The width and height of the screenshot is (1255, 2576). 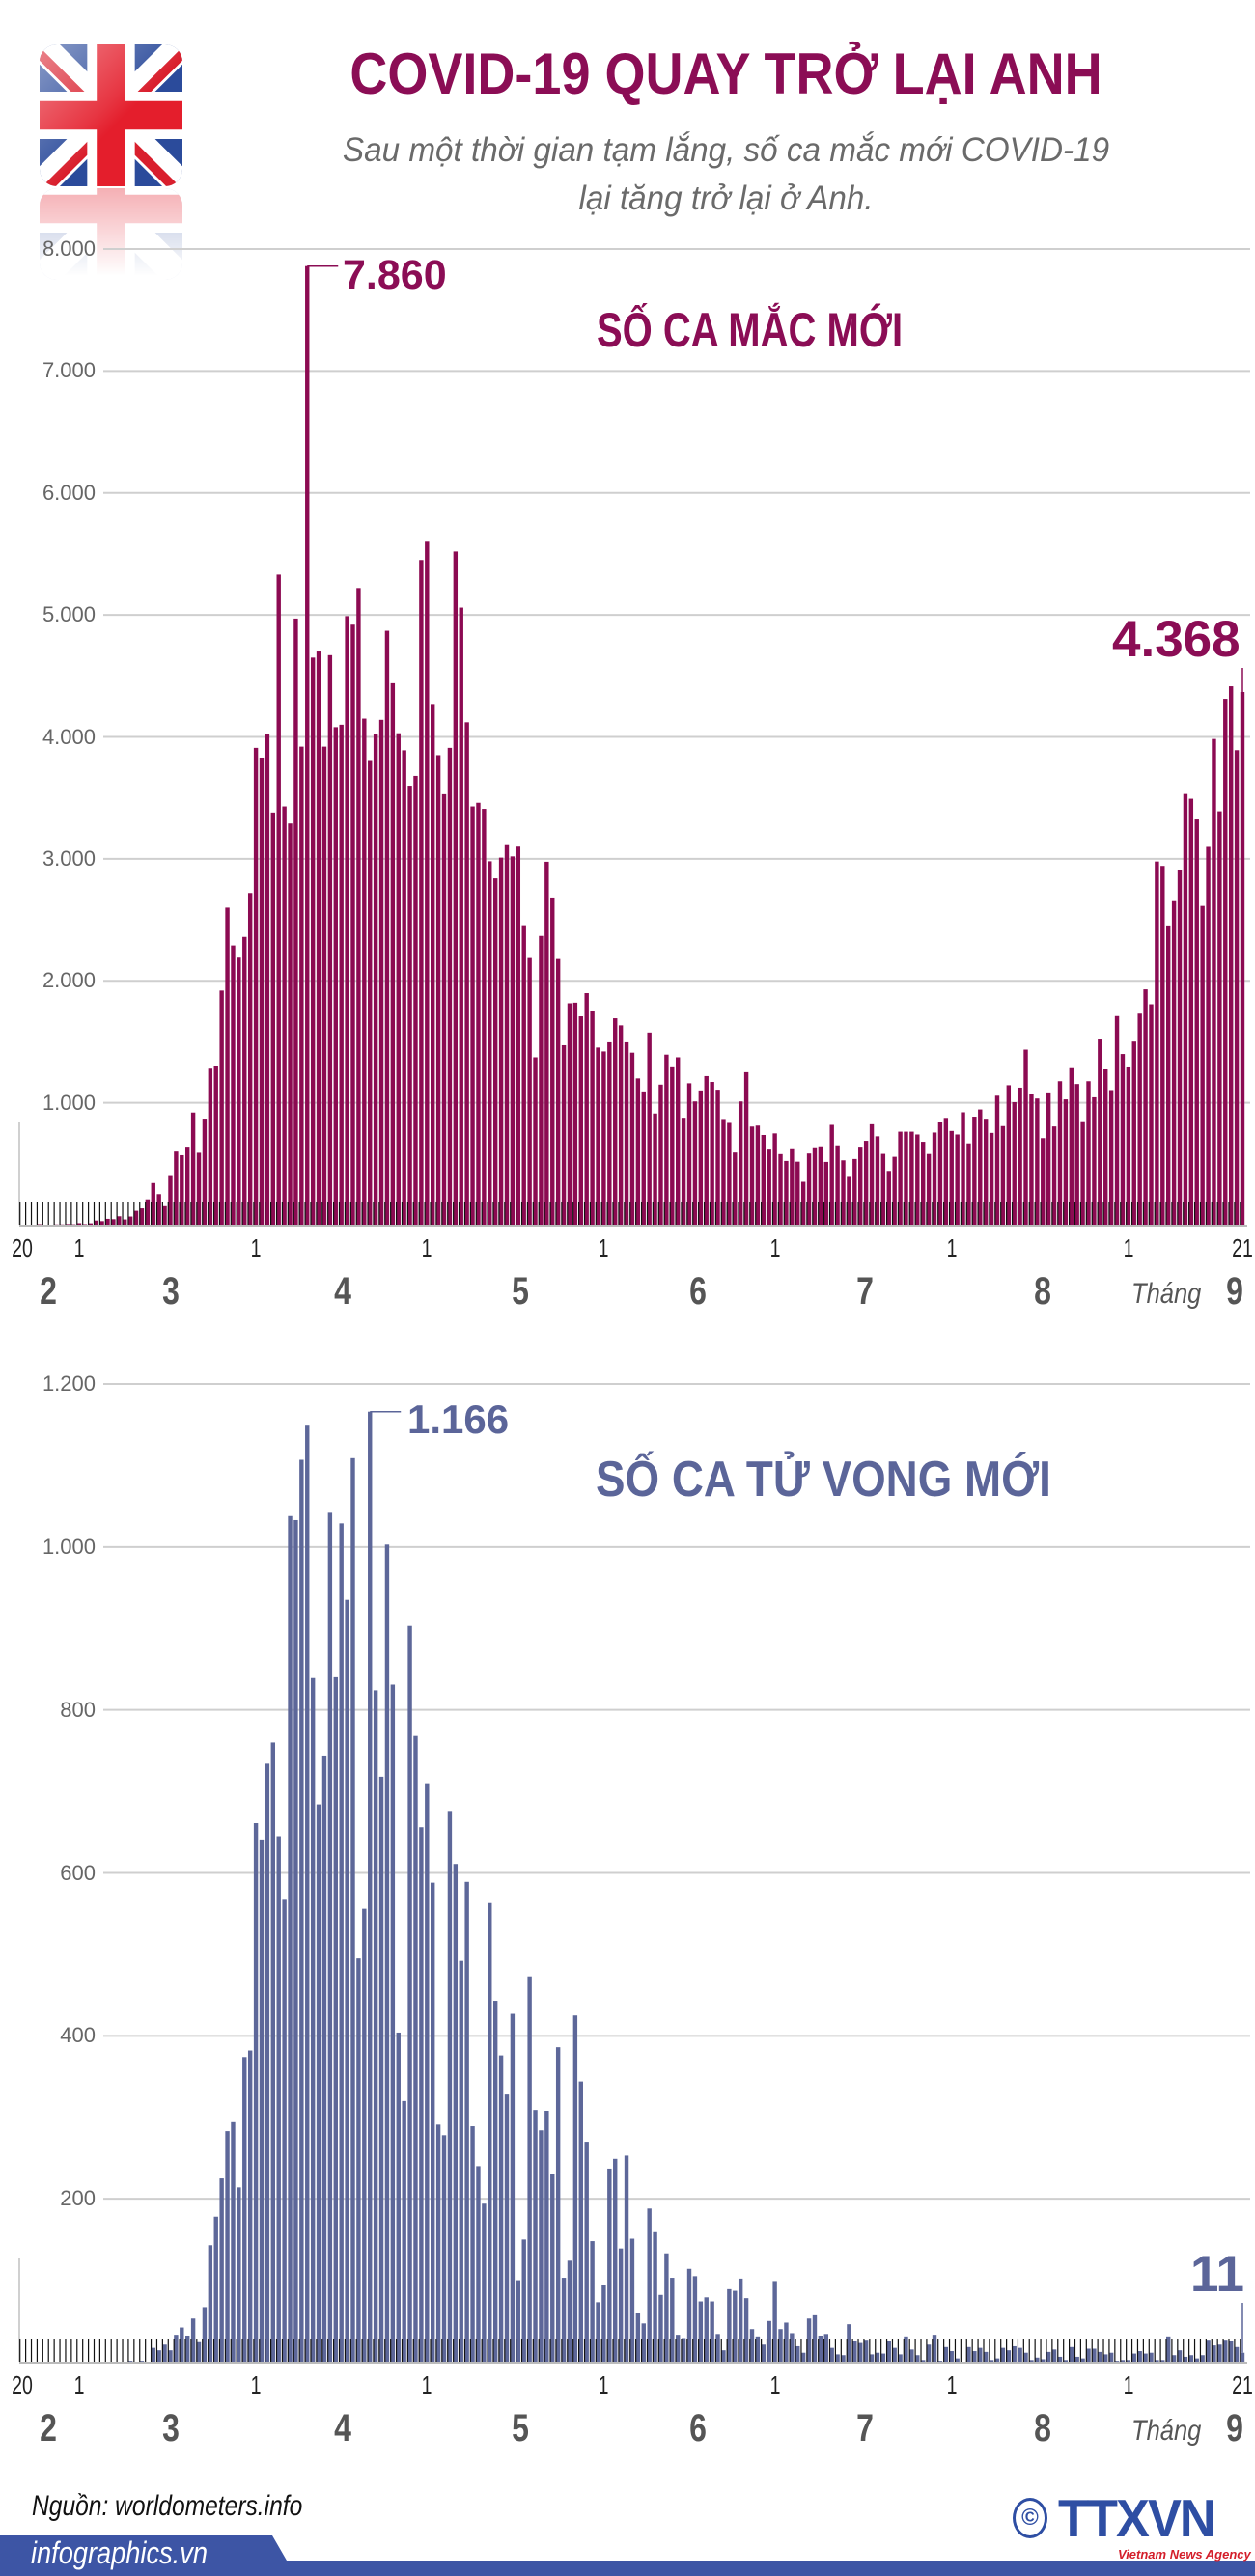 I want to click on month-label: 7, so click(x=865, y=1291).